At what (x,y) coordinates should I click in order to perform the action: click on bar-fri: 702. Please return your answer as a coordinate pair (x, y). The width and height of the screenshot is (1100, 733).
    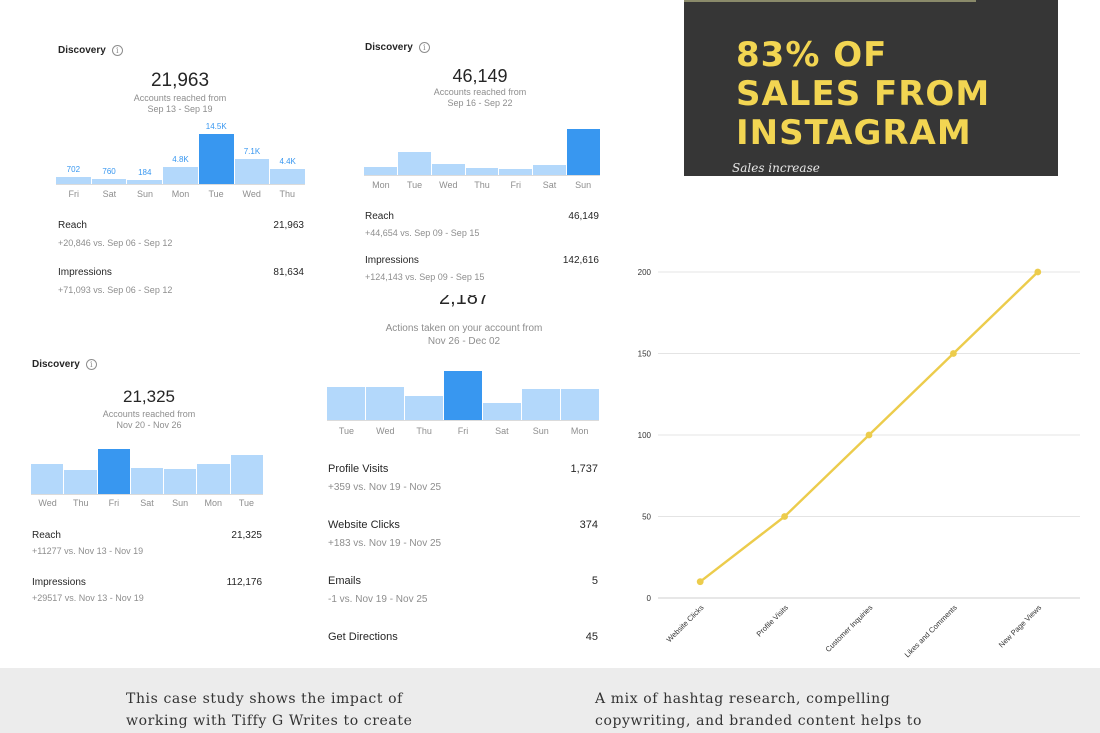
    Looking at the image, I should click on (73, 174).